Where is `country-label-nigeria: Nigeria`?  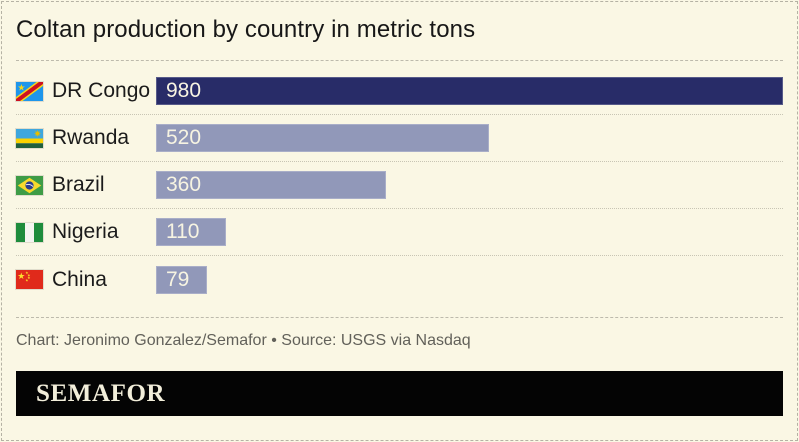 country-label-nigeria: Nigeria is located at coordinates (85, 231).